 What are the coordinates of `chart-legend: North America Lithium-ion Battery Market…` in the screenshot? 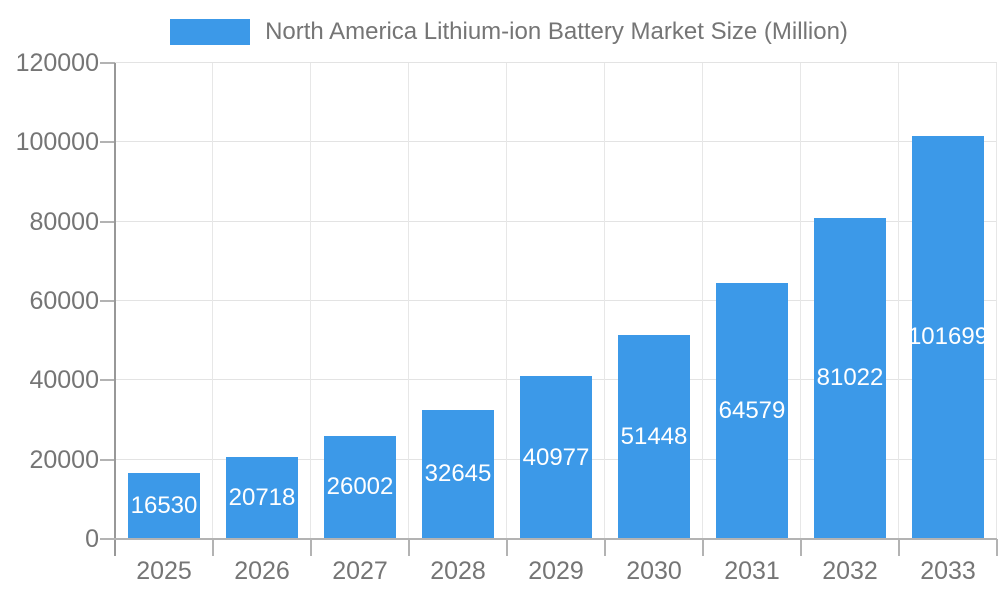 It's located at (504, 31).